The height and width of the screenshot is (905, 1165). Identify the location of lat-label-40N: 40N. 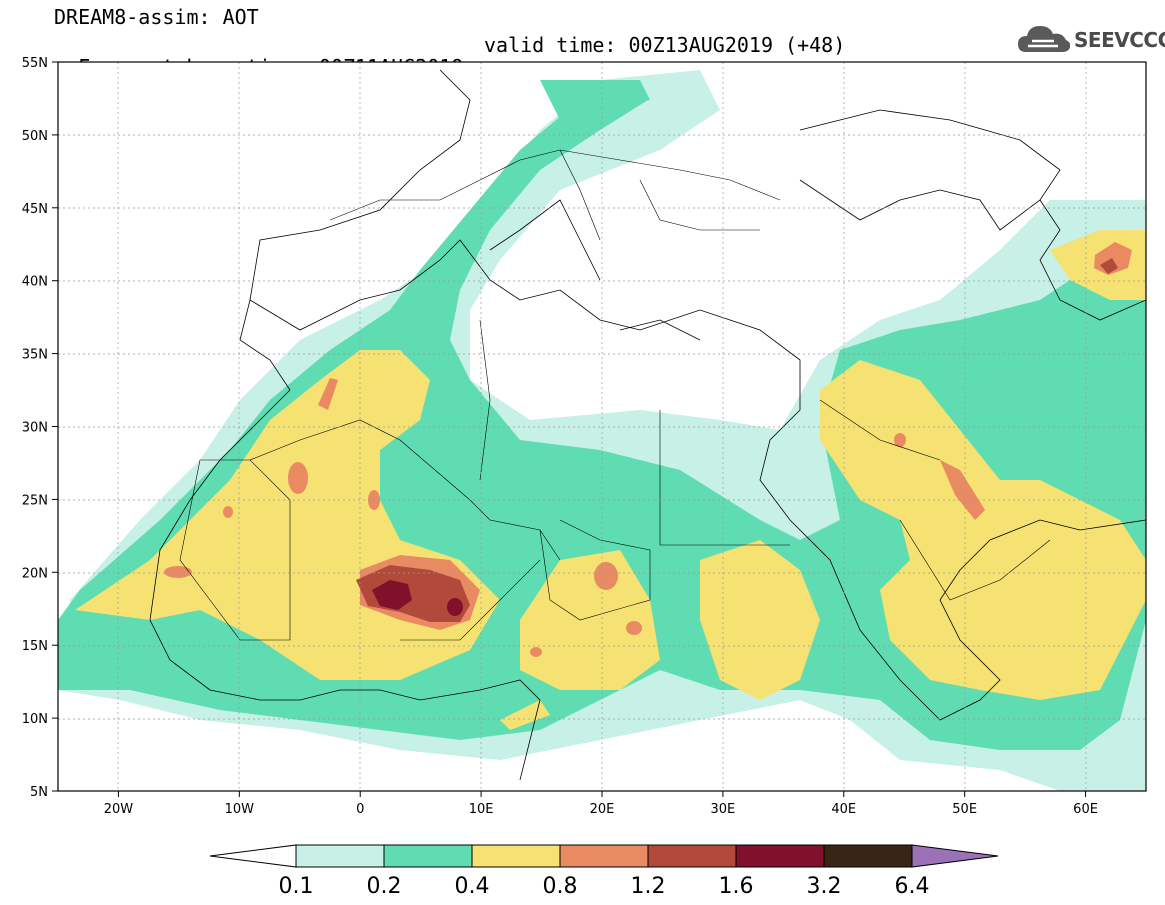
(35, 282).